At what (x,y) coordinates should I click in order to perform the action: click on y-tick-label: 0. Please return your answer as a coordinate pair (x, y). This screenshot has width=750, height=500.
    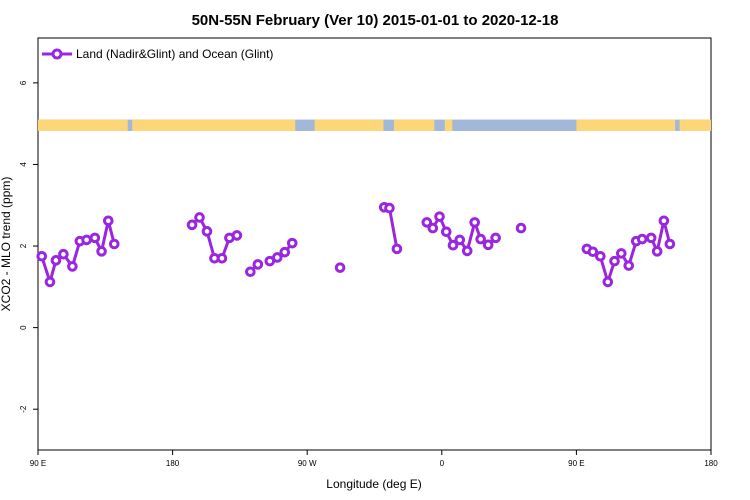
    Looking at the image, I should click on (23, 327).